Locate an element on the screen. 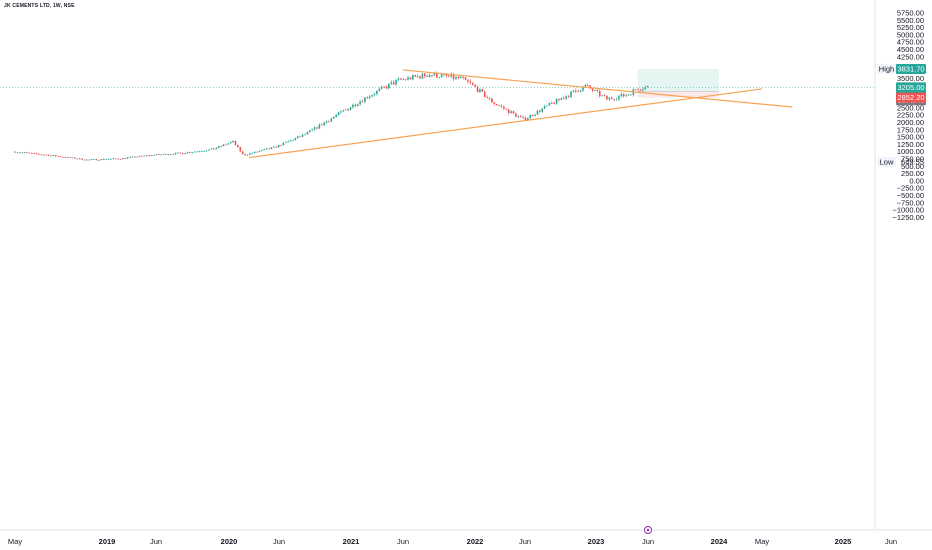 The height and width of the screenshot is (550, 932). y-tick-label: 1250.00 is located at coordinates (910, 144).